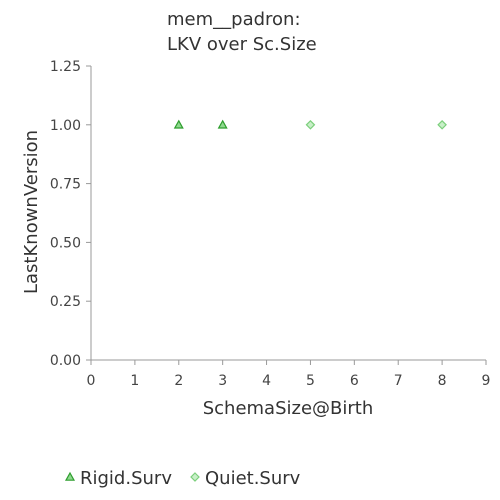  What do you see at coordinates (242, 32) in the screenshot?
I see `chart-title: mem__padron: LKV over Sc.Size` at bounding box center [242, 32].